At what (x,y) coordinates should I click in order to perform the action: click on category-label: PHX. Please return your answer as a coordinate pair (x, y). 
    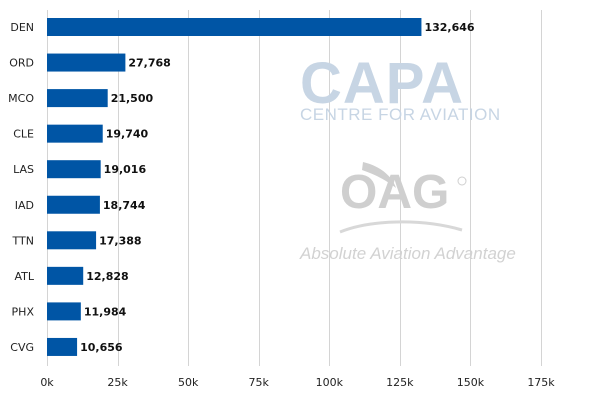
    Looking at the image, I should click on (23, 311).